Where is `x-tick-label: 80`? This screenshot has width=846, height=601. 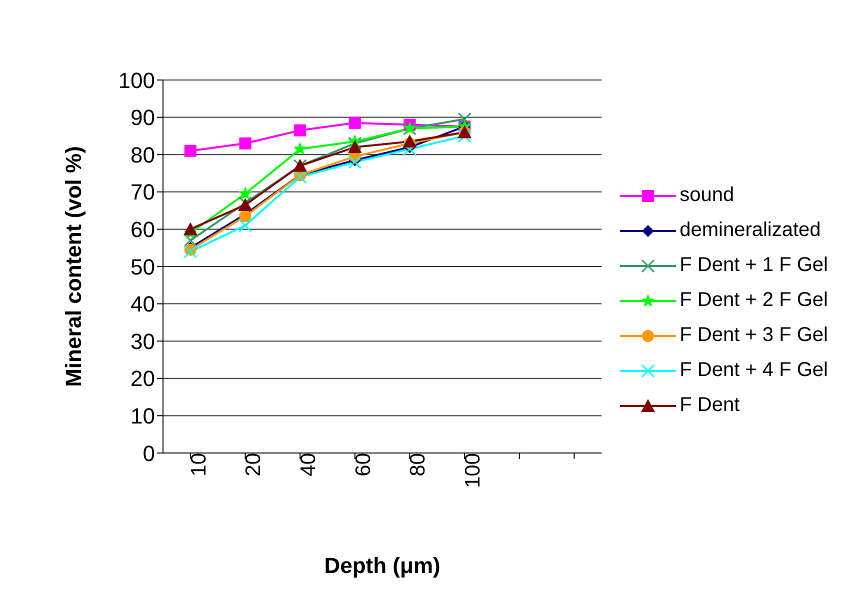 x-tick-label: 80 is located at coordinates (418, 464).